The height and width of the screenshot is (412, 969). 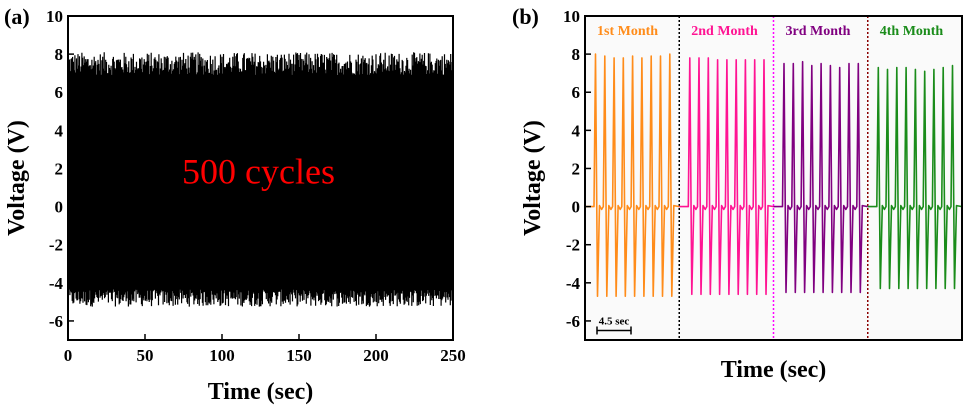 I want to click on scale-bar-label: 4.5 sec, so click(x=614, y=321).